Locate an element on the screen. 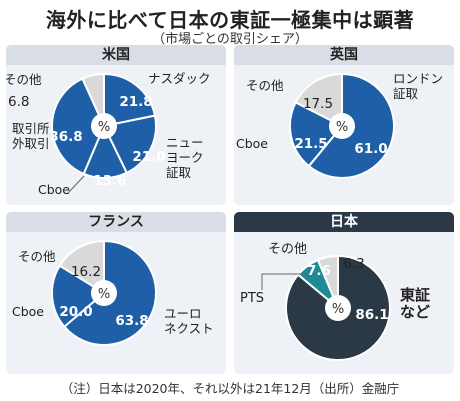  pie-value-label: 7.6 is located at coordinates (319, 271).